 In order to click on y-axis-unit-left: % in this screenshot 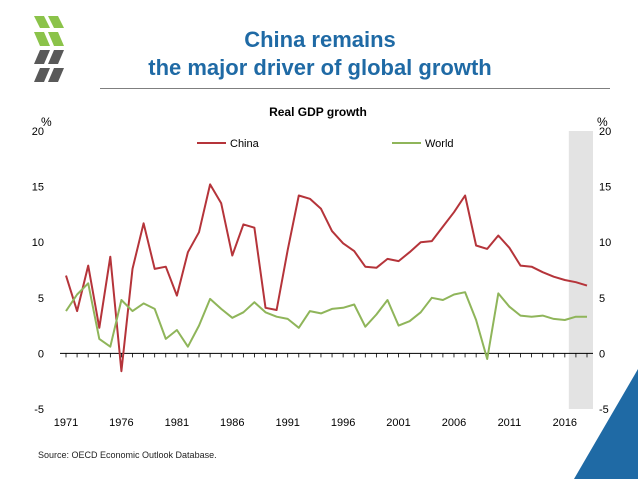, I will do `click(46, 122)`.